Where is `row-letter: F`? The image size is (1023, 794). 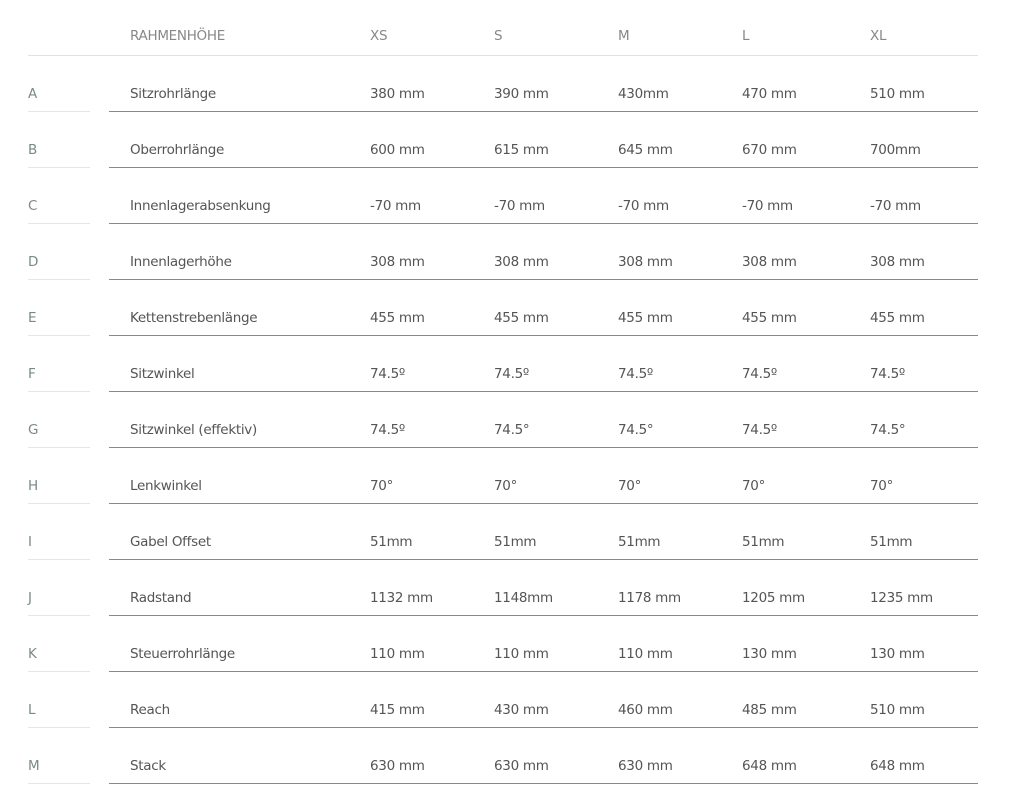 row-letter: F is located at coordinates (59, 364).